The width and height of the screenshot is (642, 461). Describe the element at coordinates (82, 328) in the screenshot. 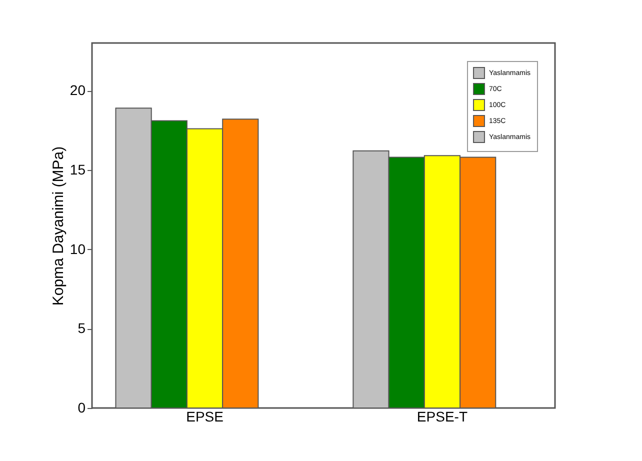

I see `y-tick-label: 5` at that location.